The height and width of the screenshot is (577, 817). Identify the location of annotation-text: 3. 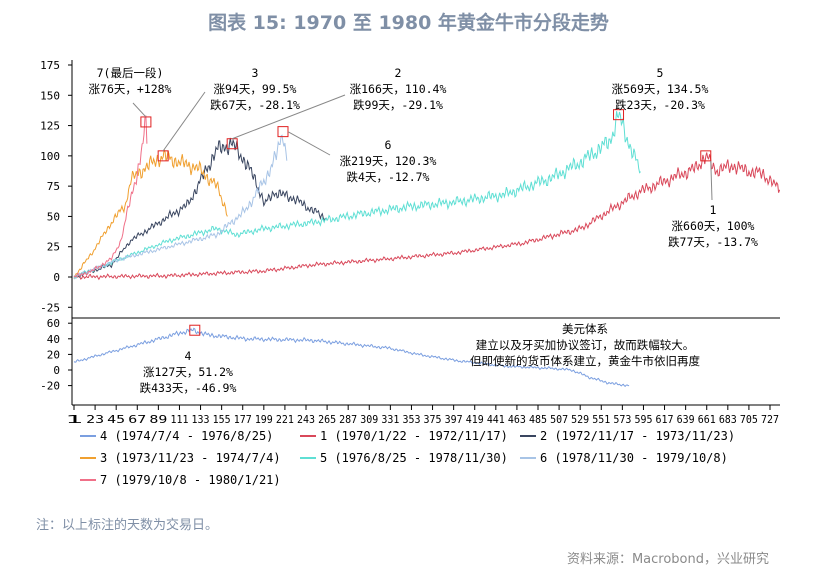
(255, 73).